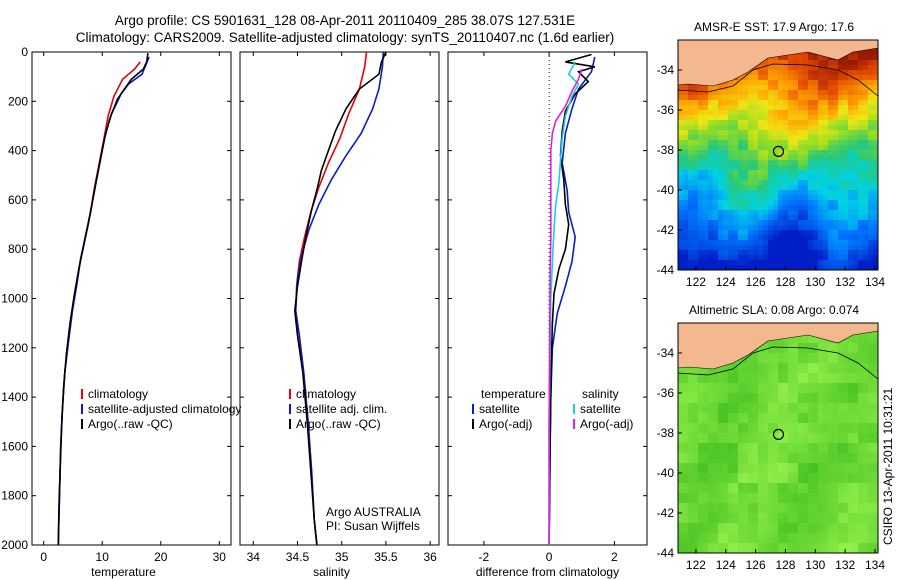 This screenshot has height=580, width=900. Describe the element at coordinates (564, 303) in the screenshot. I see `series-line-salinity-satellite` at that location.